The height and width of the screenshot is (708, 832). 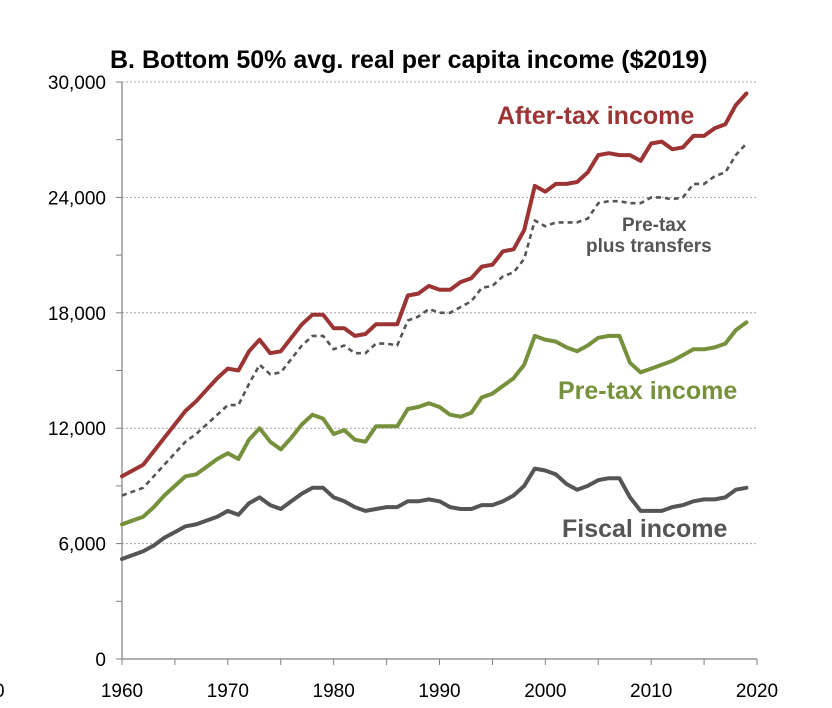 I want to click on series-line-fiscal-income, so click(x=434, y=513).